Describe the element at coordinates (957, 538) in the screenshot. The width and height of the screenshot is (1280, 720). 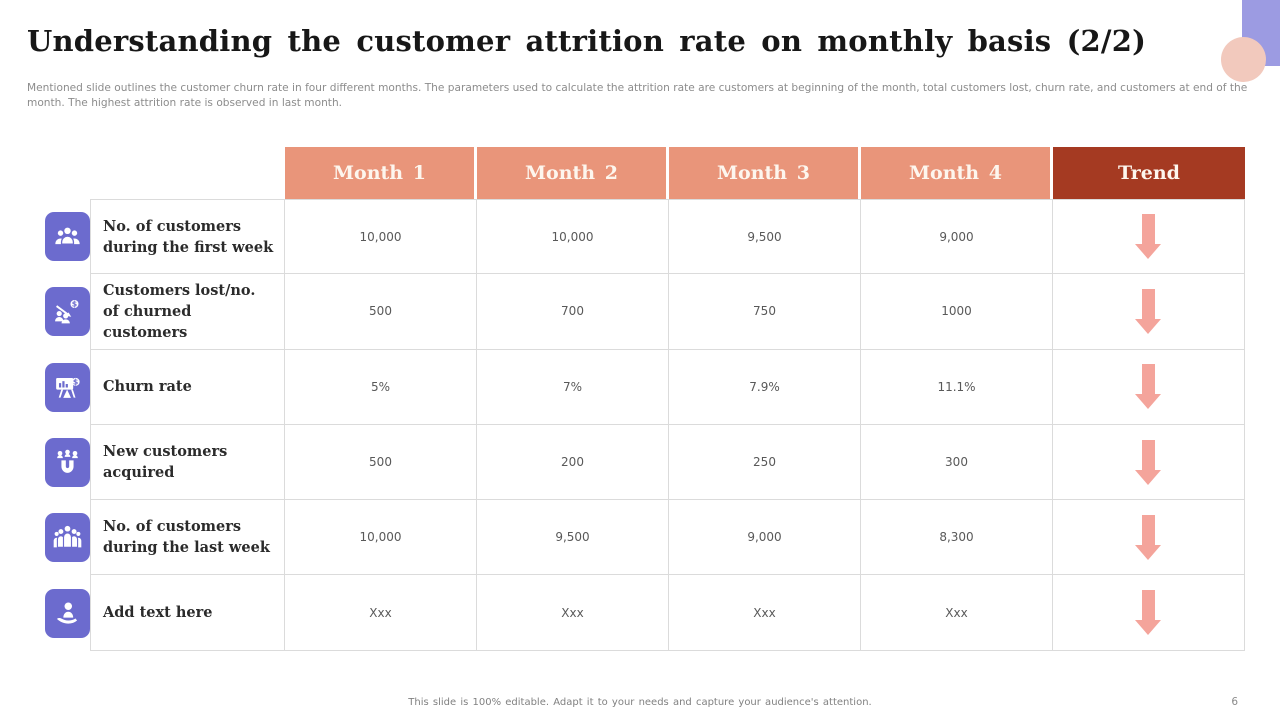
I see `cell-no-of-customers-during-the-last-week-month-4: 8,300` at that location.